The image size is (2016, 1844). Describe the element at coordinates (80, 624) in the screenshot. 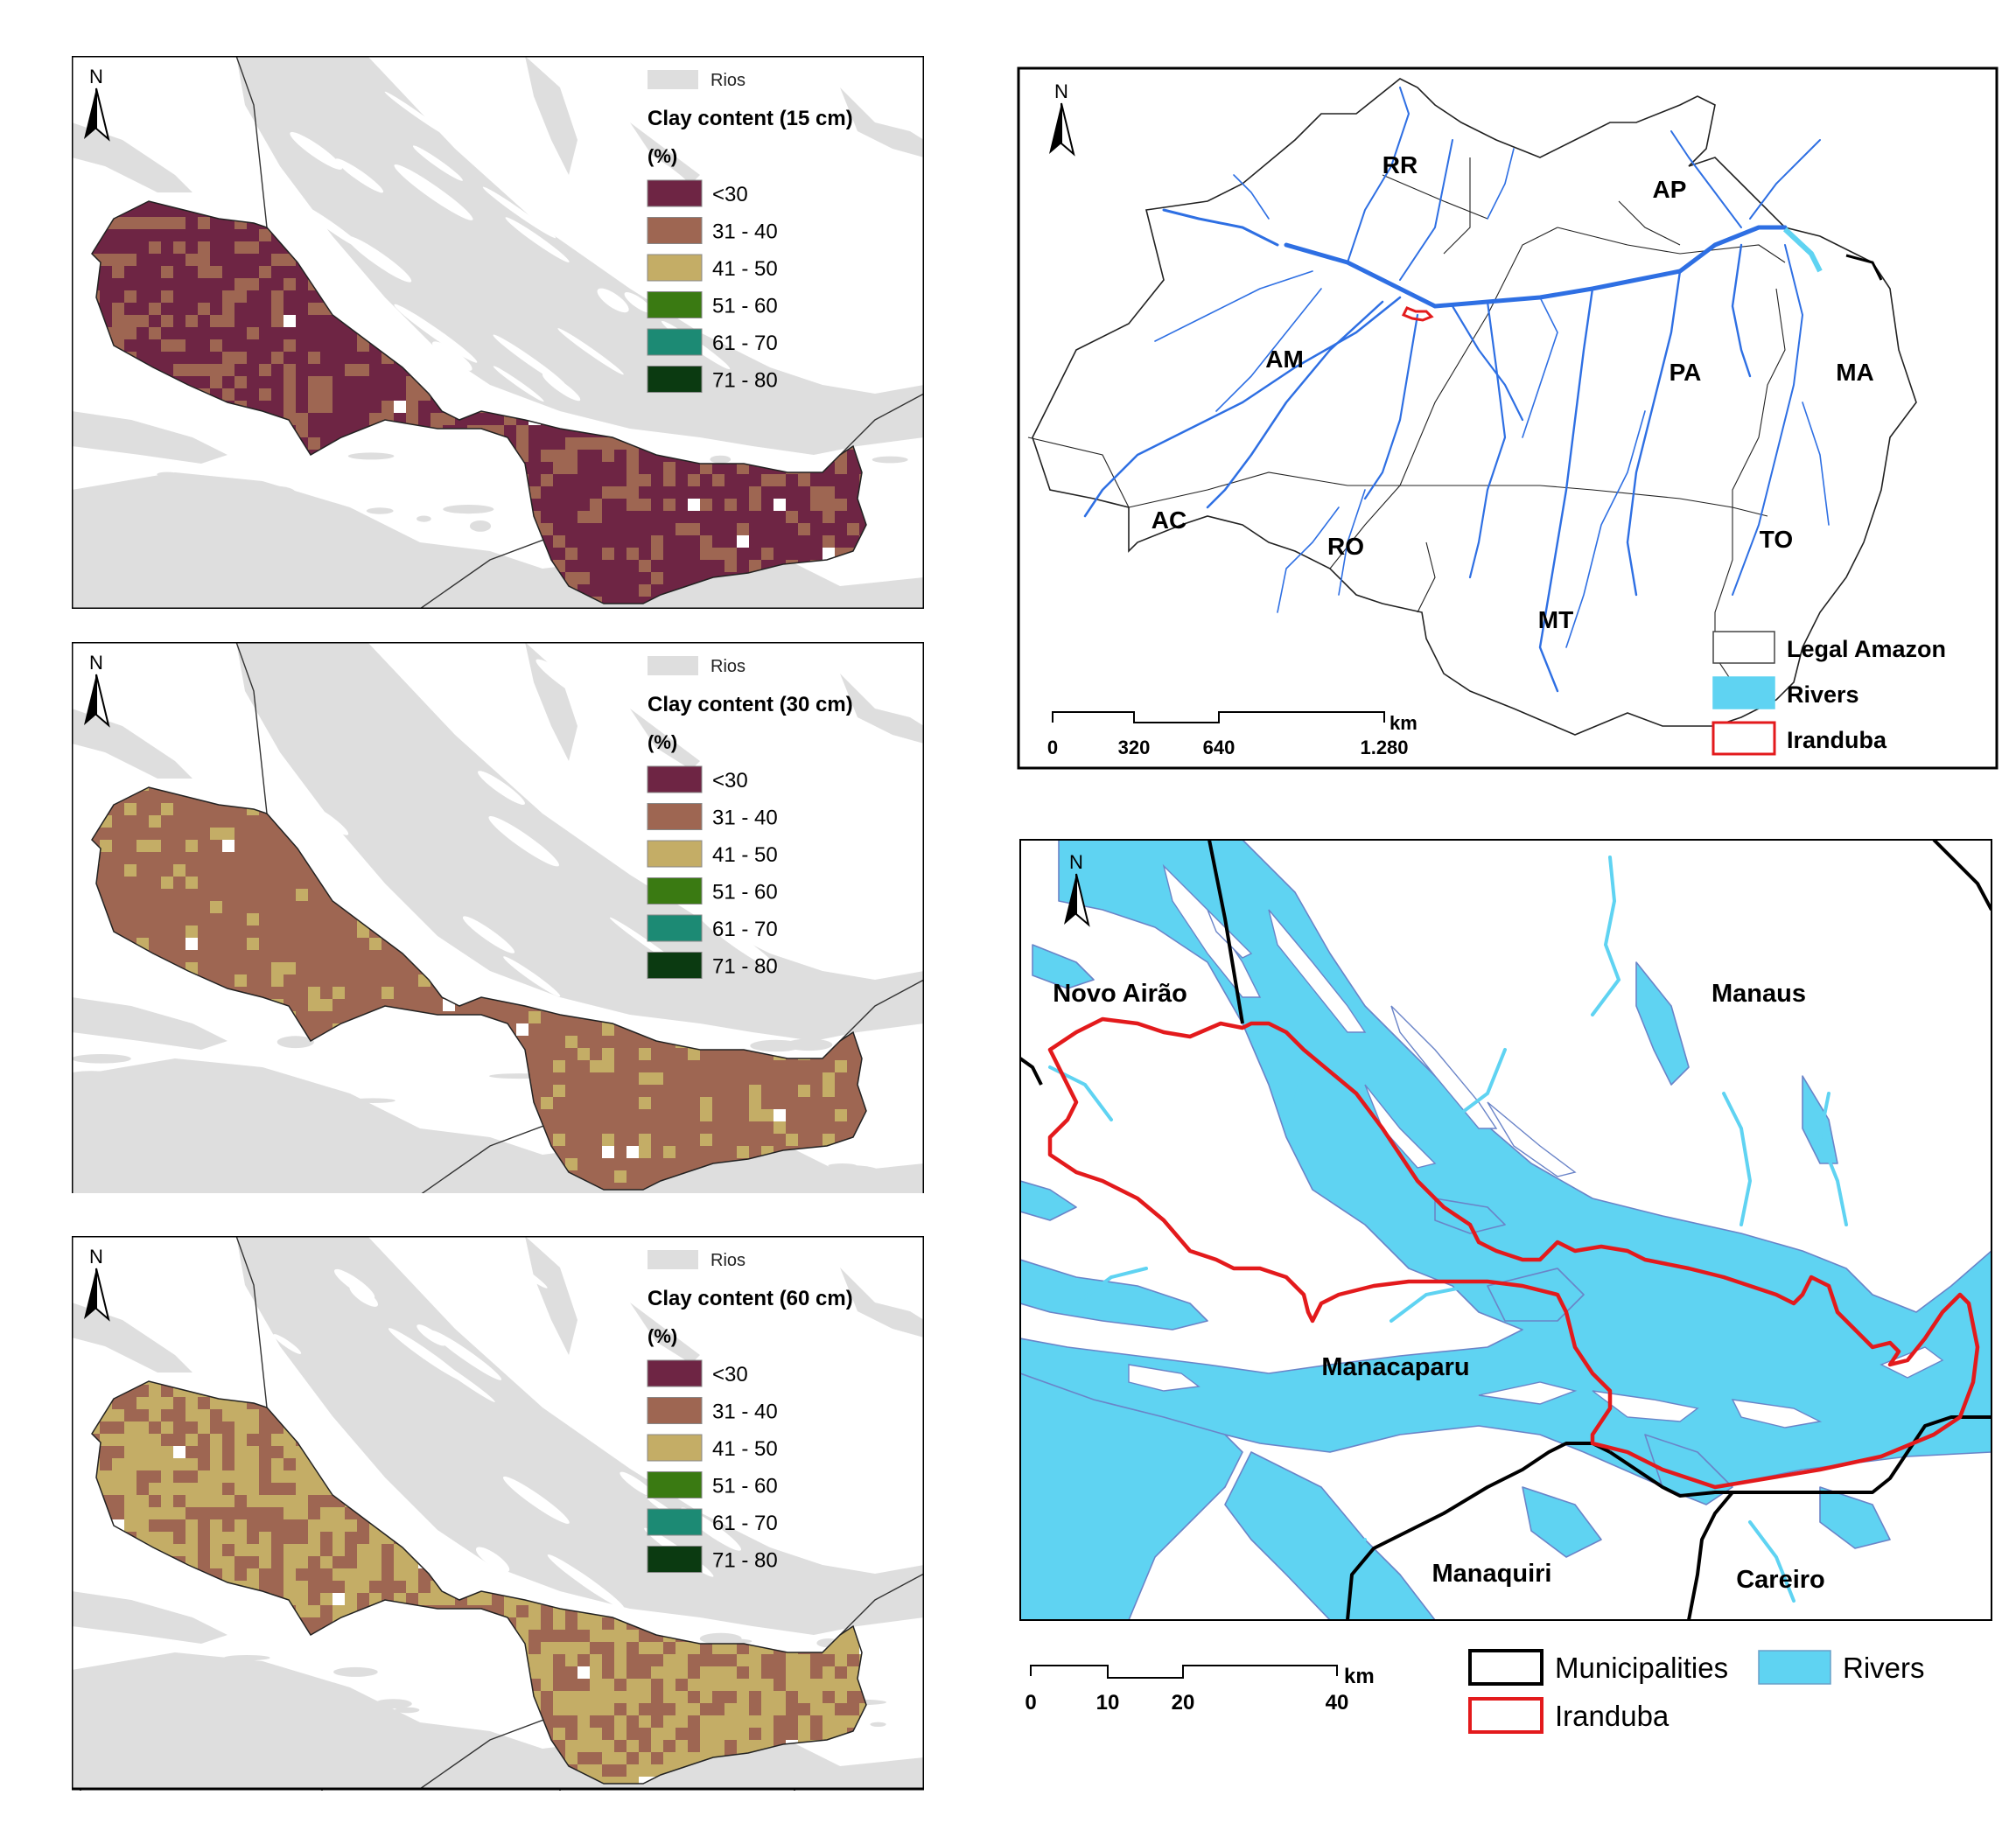

I see `tick-label-top: 61°0'0"W` at that location.